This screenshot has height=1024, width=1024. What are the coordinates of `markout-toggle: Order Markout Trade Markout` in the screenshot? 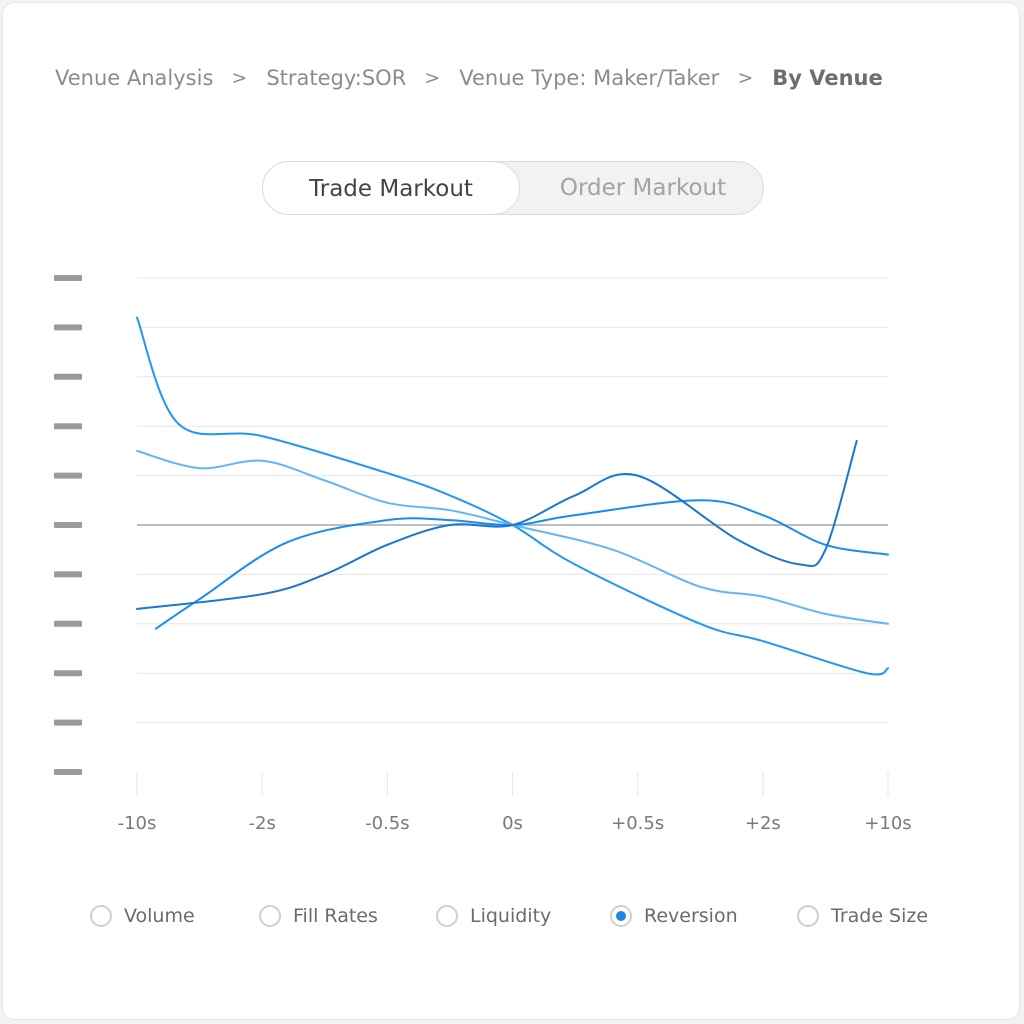 It's located at (513, 188).